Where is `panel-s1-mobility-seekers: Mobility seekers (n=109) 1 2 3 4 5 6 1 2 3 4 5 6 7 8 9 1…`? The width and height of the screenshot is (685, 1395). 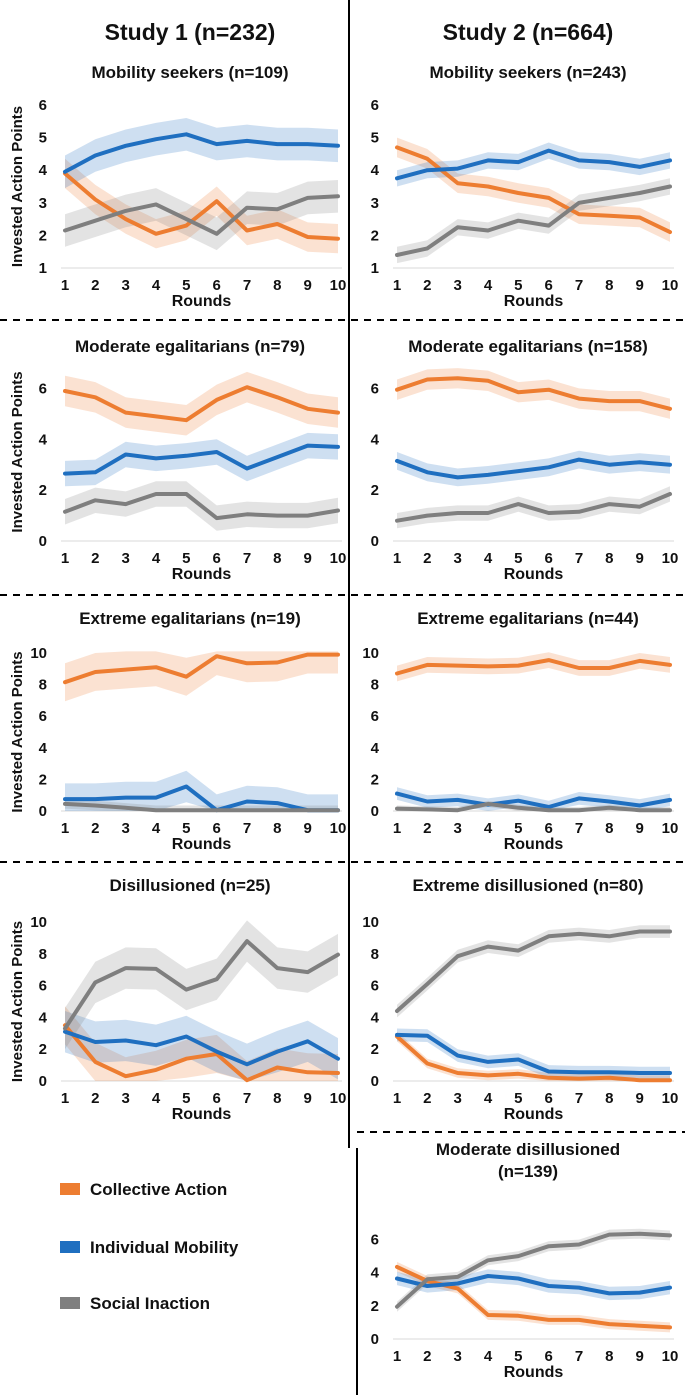
panel-s1-mobility-seekers: Mobility seekers (n=109) 1 2 3 4 5 6 1 2 3 4 5 6 7 8 9 1… is located at coordinates (177, 186).